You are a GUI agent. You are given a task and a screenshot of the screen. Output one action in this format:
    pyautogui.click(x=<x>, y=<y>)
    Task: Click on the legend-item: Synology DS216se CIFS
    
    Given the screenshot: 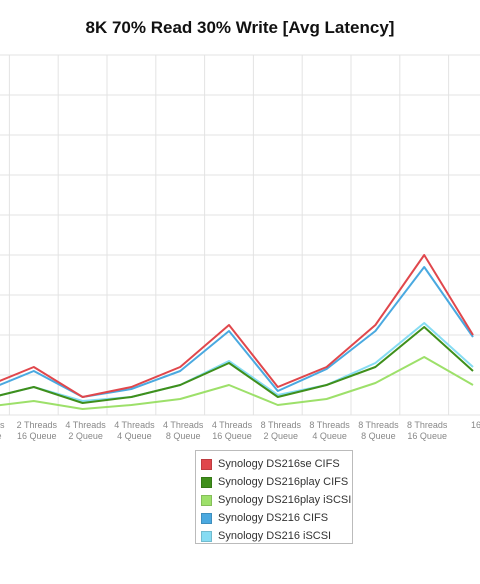 What is the action you would take?
    pyautogui.click(x=276, y=464)
    